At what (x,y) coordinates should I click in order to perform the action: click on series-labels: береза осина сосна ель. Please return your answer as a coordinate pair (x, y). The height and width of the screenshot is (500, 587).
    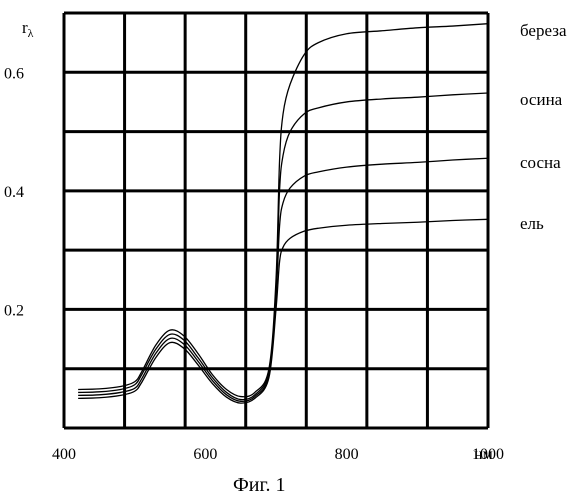
    Looking at the image, I should click on (543, 127).